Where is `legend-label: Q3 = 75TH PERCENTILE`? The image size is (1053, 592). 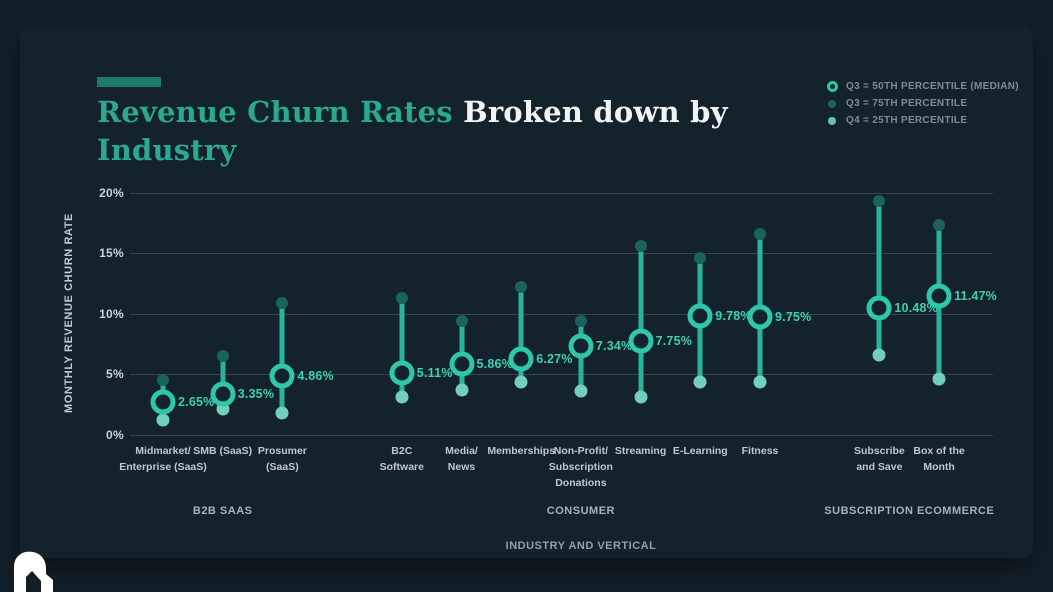
legend-label: Q3 = 75TH PERCENTILE is located at coordinates (907, 103).